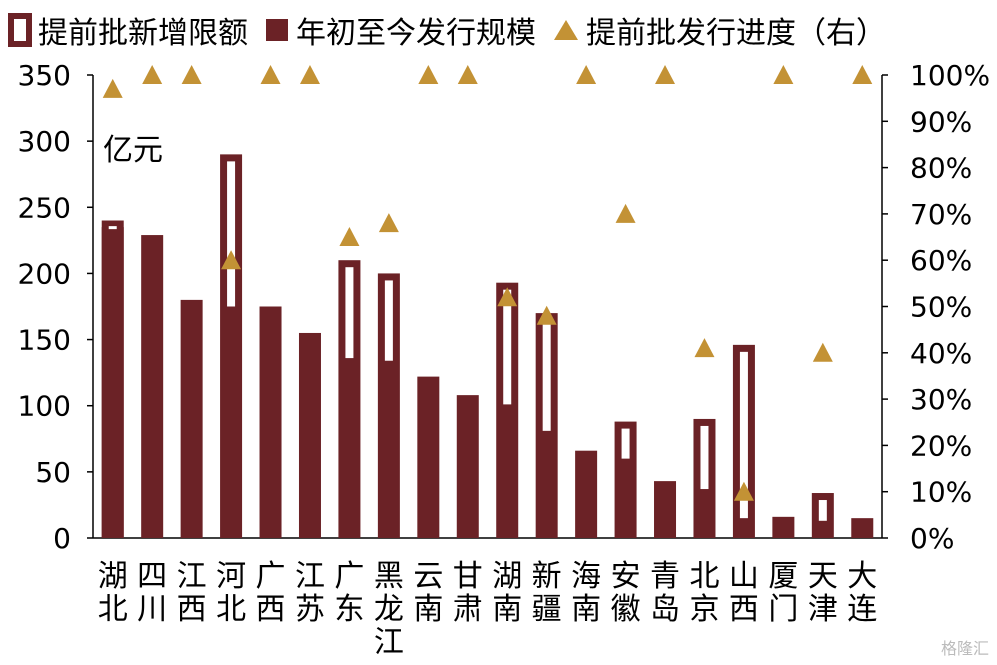  I want to click on x-tick-label: 厦, so click(783, 576).